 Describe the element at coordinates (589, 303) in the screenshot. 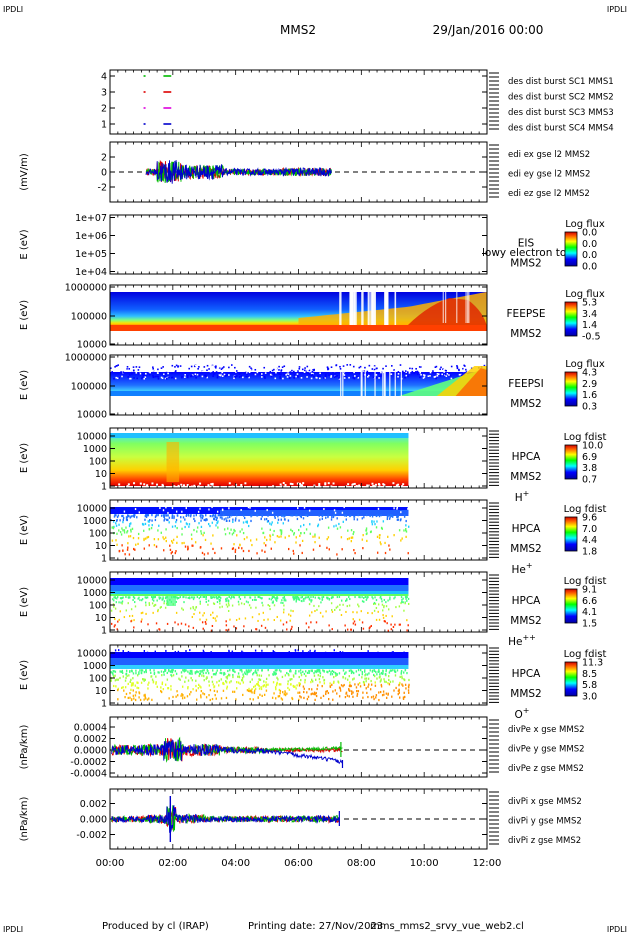

I see `colorbar-tick-label: 5.3` at that location.